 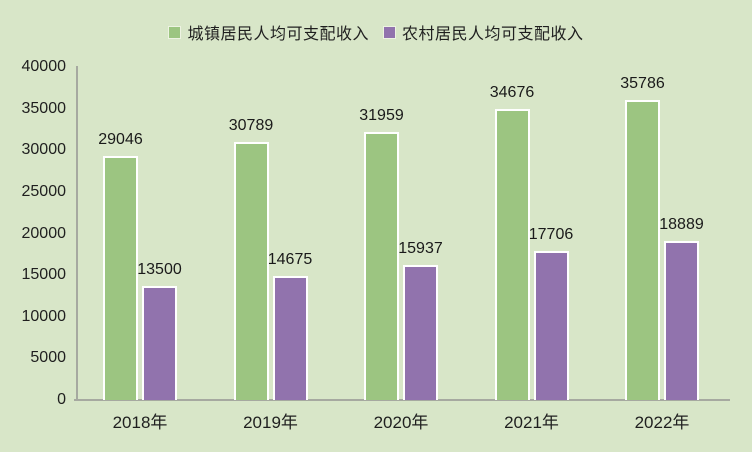 I want to click on bar-urban-2021年, so click(x=512, y=254).